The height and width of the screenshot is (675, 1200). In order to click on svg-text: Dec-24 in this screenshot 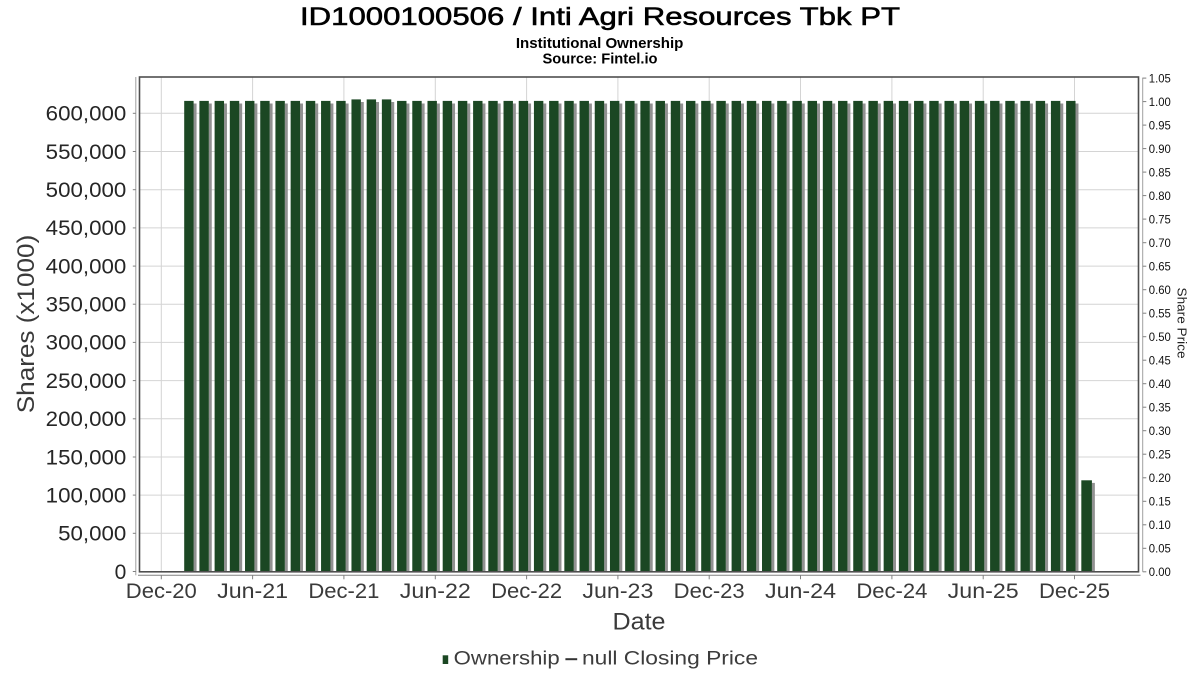, I will do `click(891, 591)`.